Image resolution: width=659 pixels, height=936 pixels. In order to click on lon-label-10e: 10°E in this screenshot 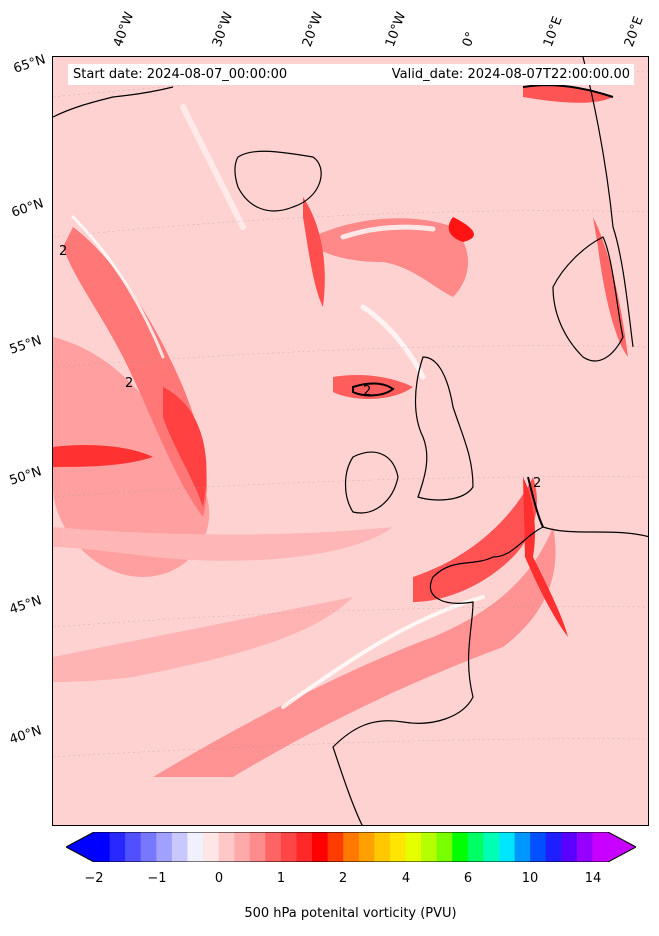, I will do `click(553, 32)`.